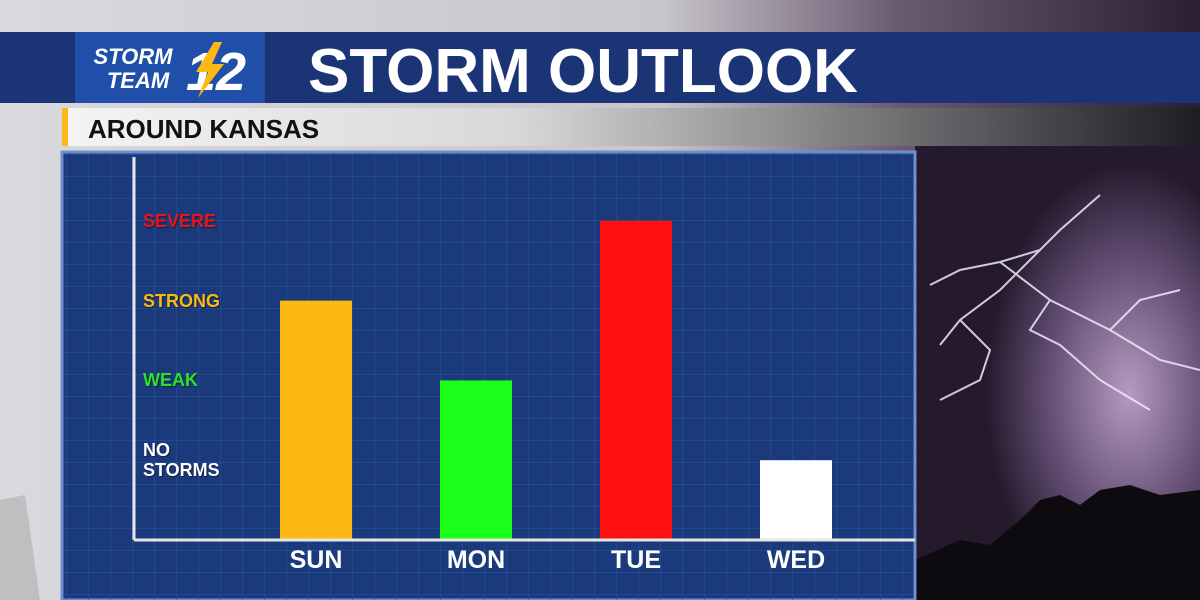 The image size is (1200, 600). Describe the element at coordinates (181, 460) in the screenshot. I see `y-tick-label: NO STORMS` at that location.